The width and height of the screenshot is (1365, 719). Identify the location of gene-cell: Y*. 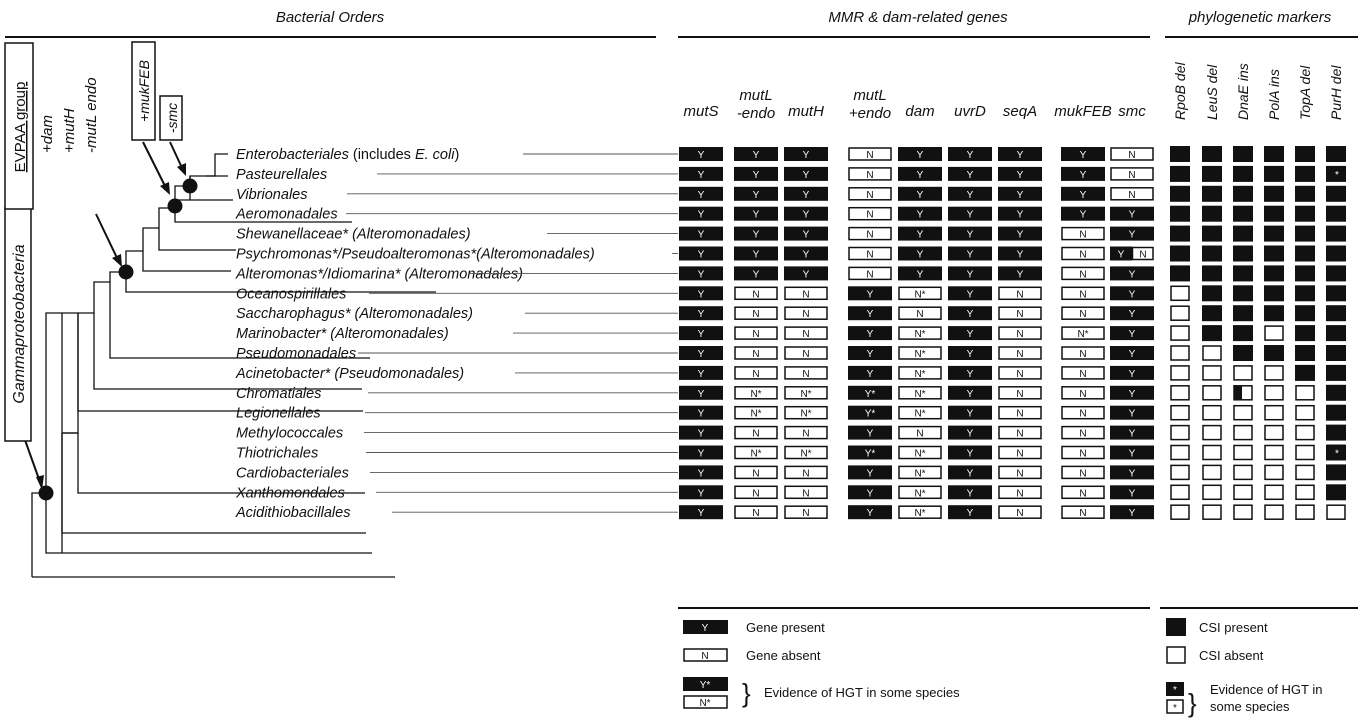
(870, 452).